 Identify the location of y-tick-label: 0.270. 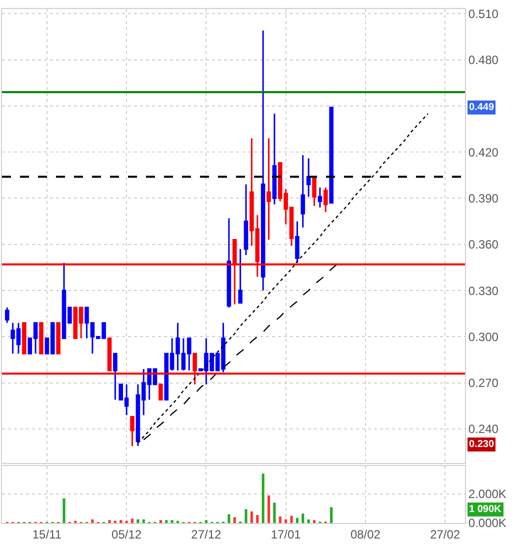
(483, 383).